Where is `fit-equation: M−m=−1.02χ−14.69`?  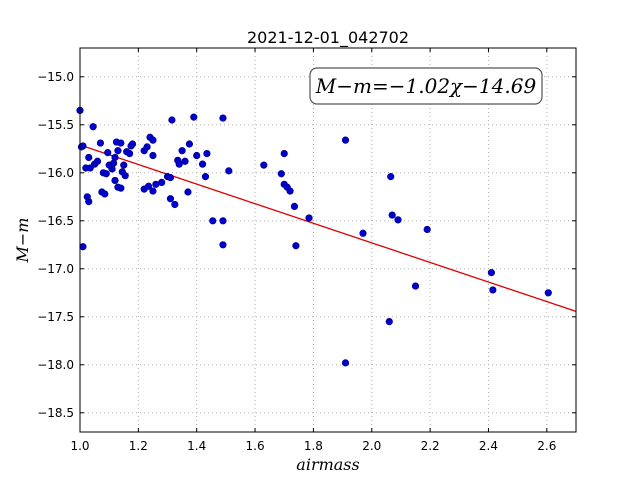 fit-equation: M−m=−1.02χ−14.69 is located at coordinates (426, 86).